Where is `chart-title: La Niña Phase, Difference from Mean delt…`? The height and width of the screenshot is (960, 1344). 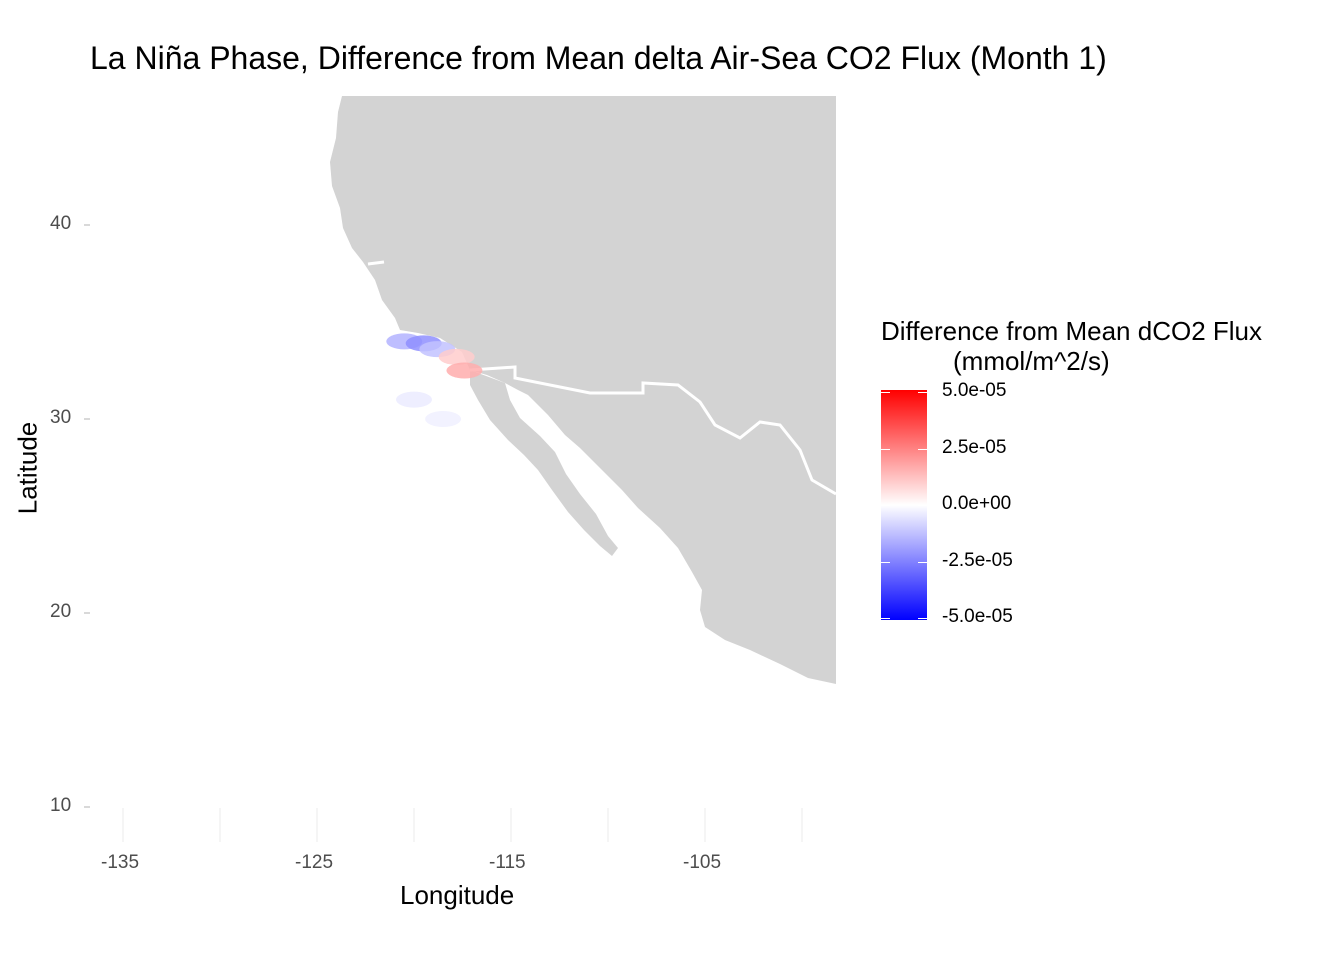
chart-title: La Niña Phase, Difference from Mean delt… is located at coordinates (598, 58).